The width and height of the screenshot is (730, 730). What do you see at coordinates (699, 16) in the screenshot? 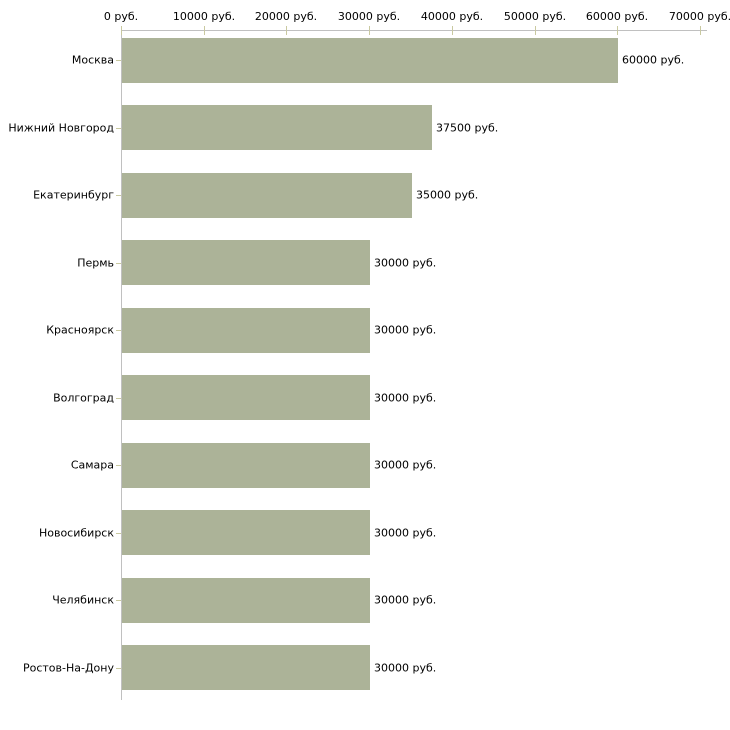
I see `x-axis-tick-label: 70000 руб.` at bounding box center [699, 16].